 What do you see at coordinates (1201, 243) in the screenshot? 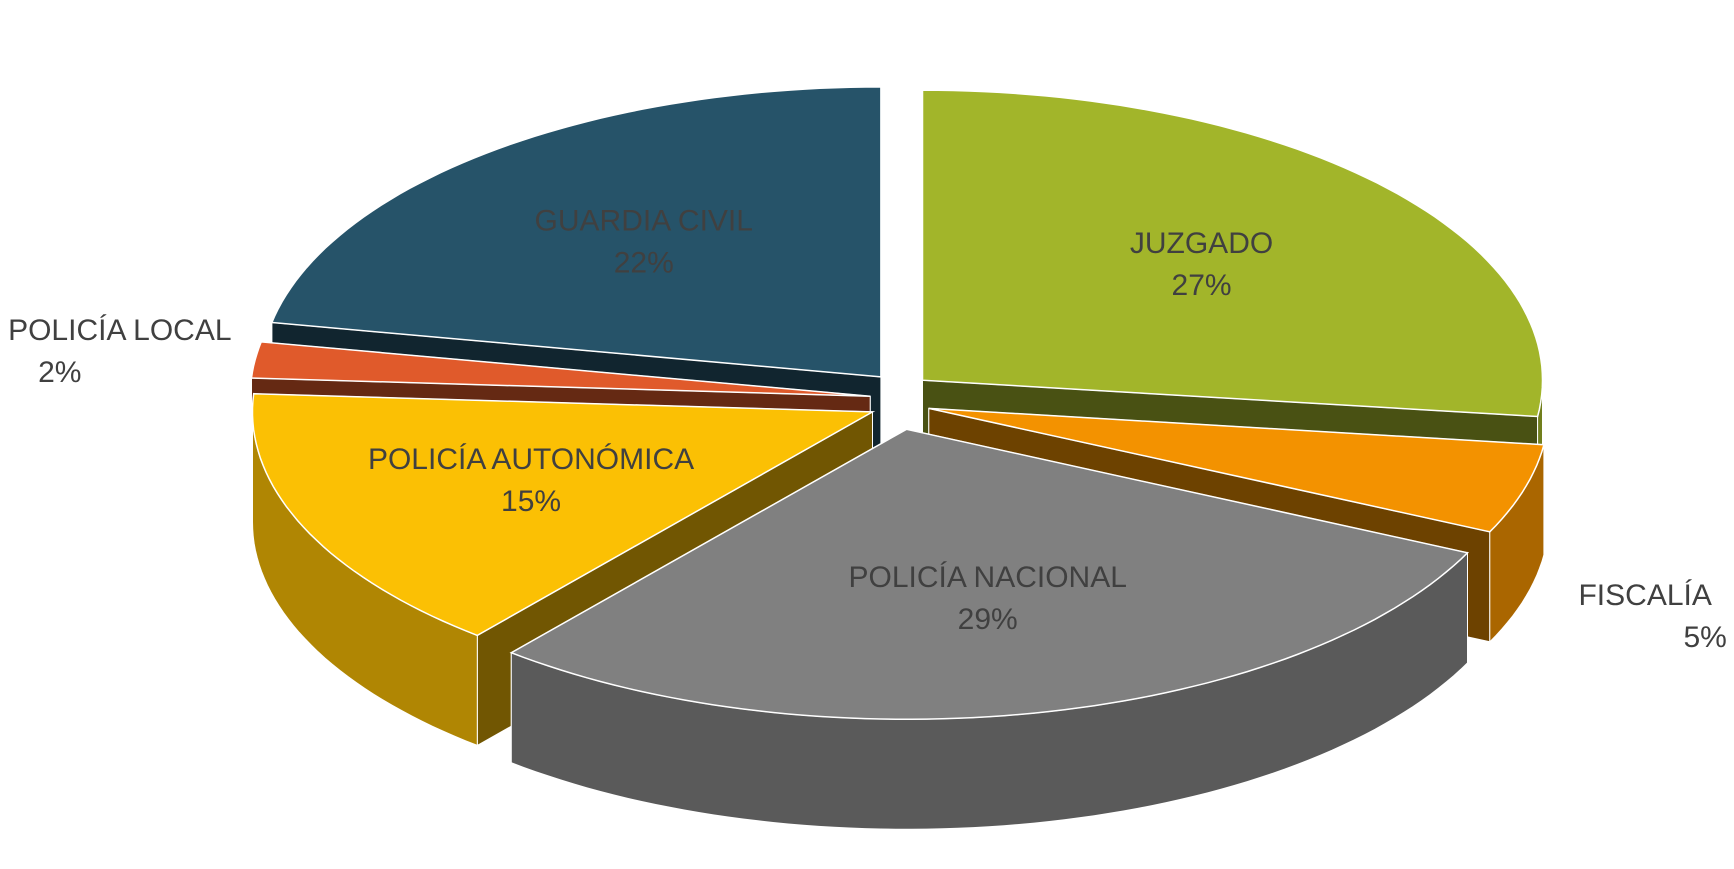
I see `data-label-category: JUZGADO` at bounding box center [1201, 243].